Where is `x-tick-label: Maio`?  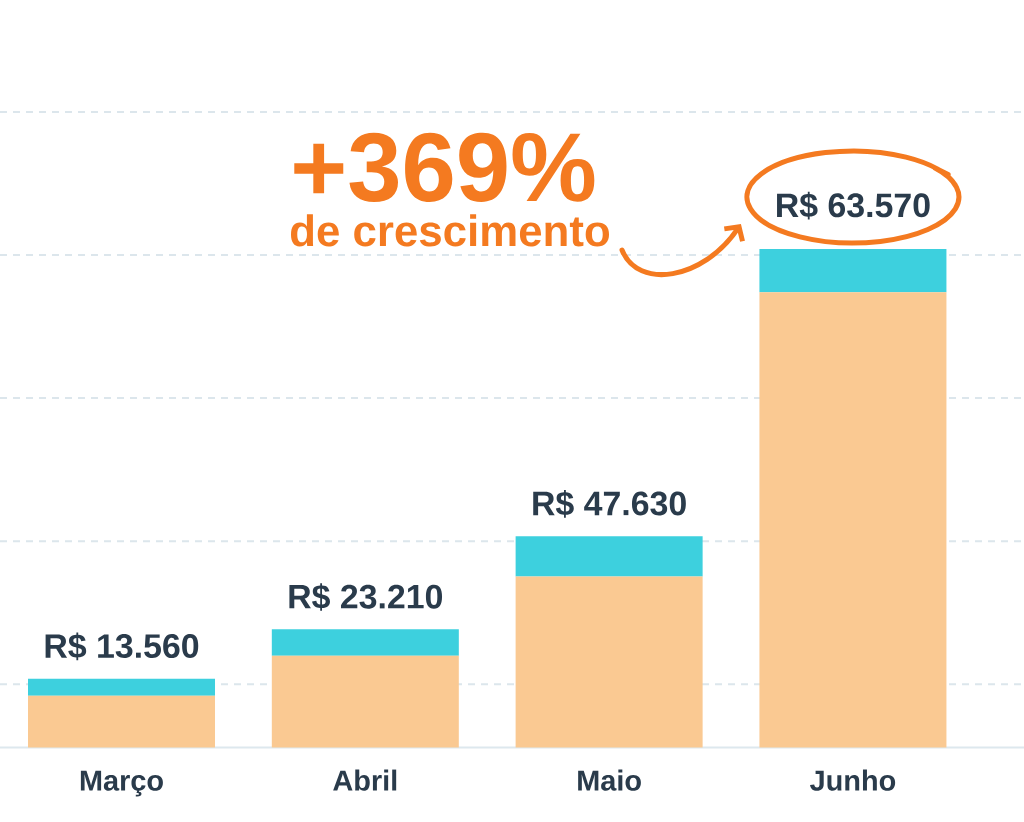 x-tick-label: Maio is located at coordinates (609, 780).